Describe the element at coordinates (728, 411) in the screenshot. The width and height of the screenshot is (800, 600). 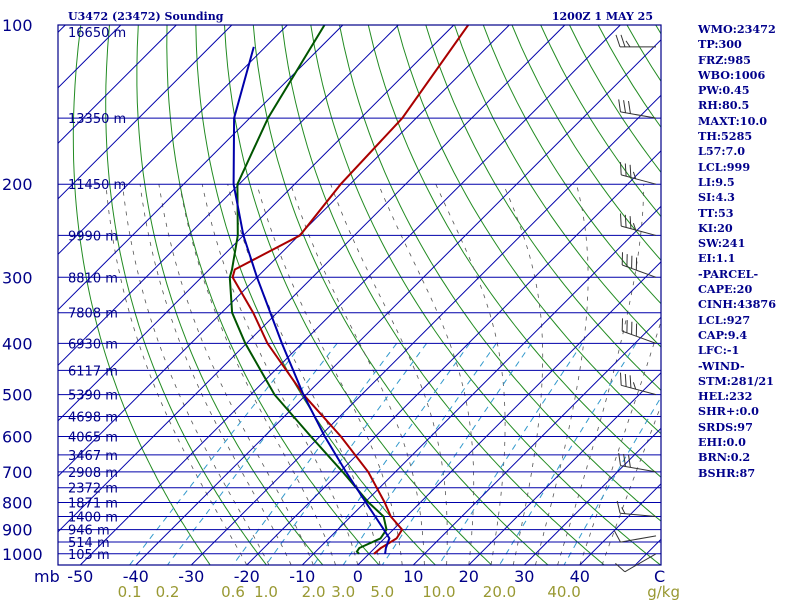
I see `index-value: SHR+:0.0` at that location.